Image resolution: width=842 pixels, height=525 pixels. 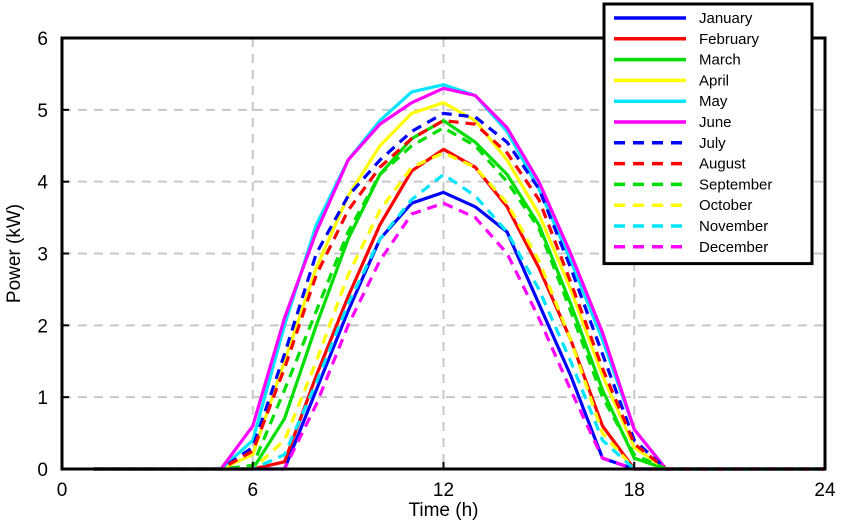 I want to click on legend-label-march: March, so click(x=720, y=60).